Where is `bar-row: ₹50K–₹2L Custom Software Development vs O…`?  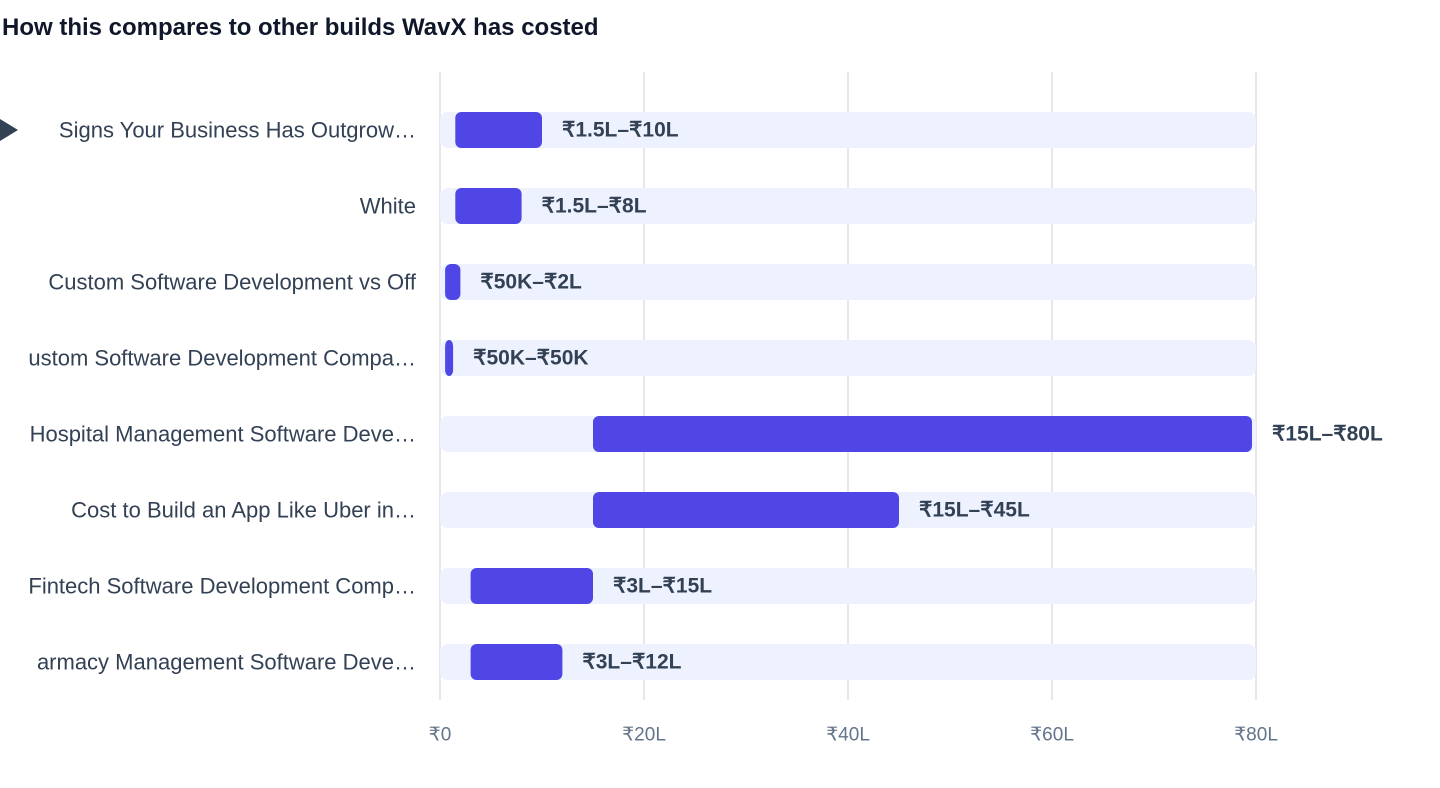 bar-row: ₹50K–₹2L Custom Software Development vs O… is located at coordinates (652, 282).